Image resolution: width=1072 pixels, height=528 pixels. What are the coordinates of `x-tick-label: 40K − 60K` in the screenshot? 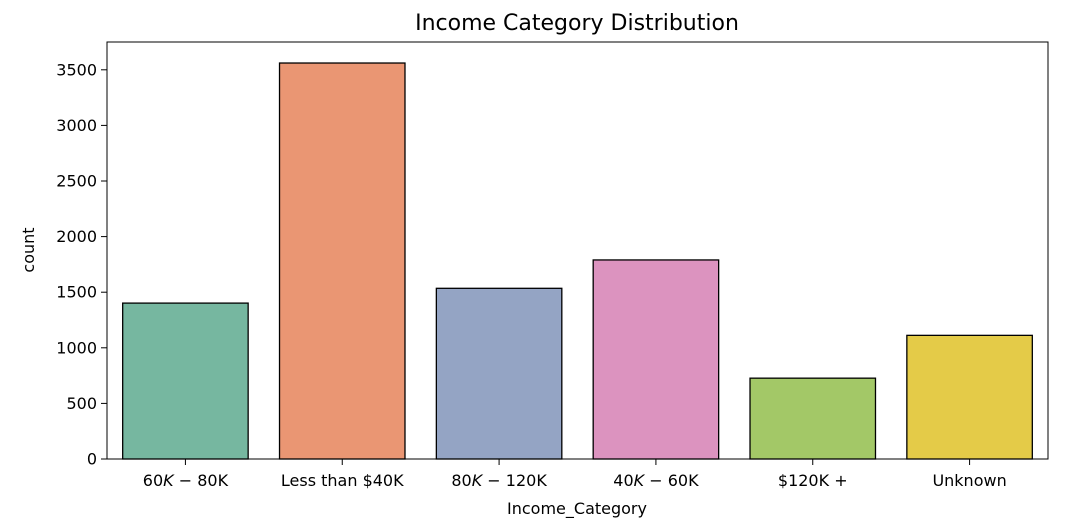 It's located at (656, 480).